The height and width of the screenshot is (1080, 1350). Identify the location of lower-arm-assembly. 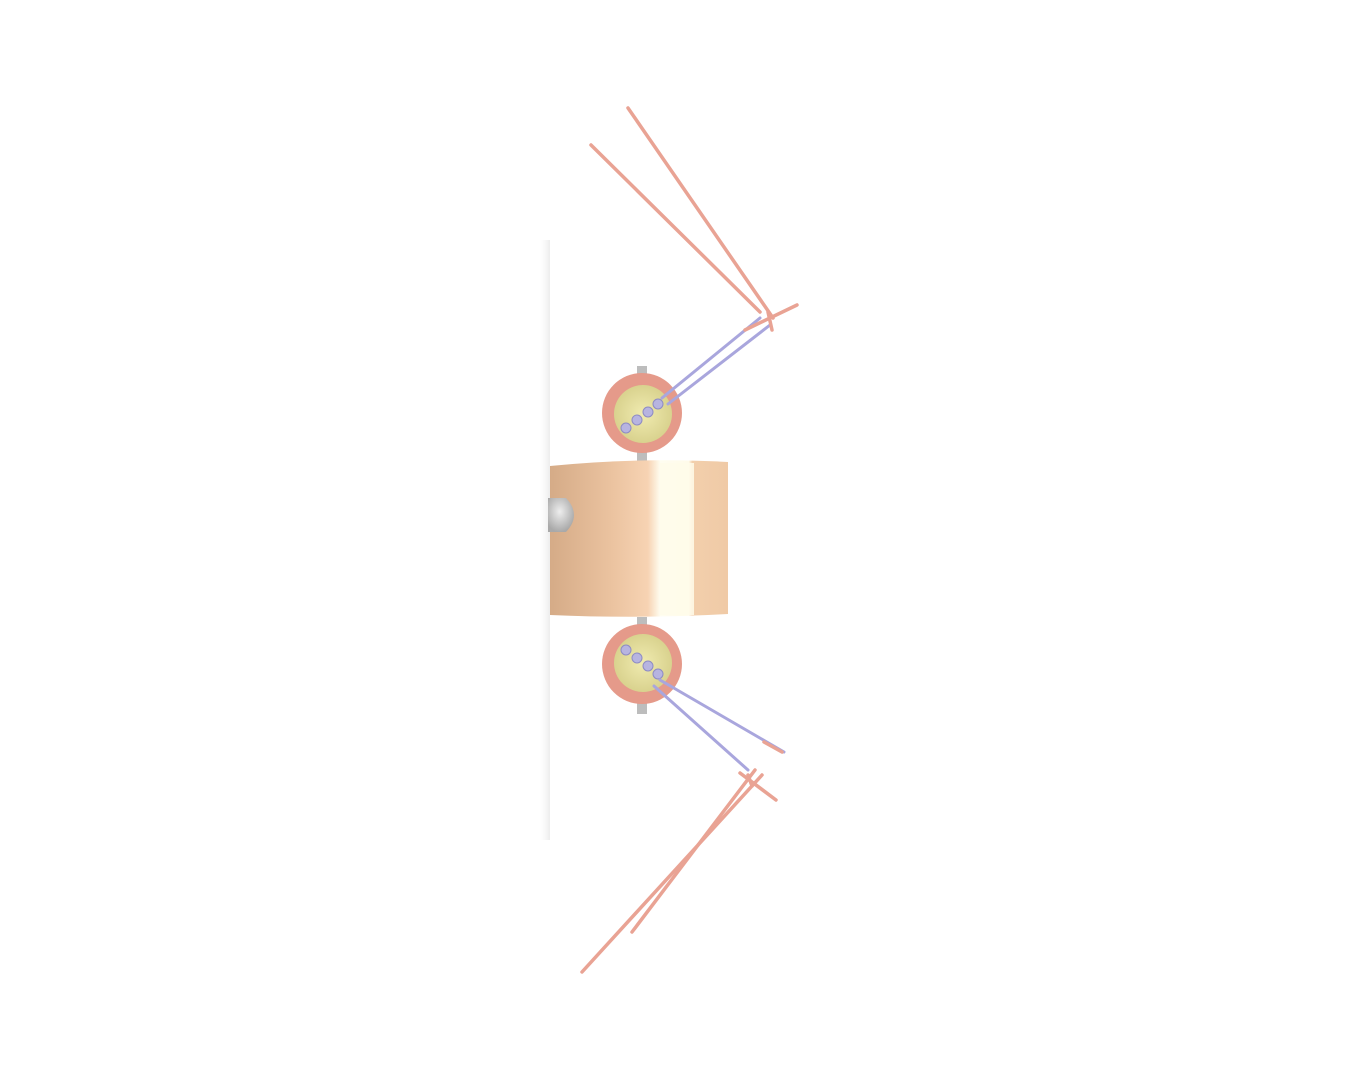
(683, 795).